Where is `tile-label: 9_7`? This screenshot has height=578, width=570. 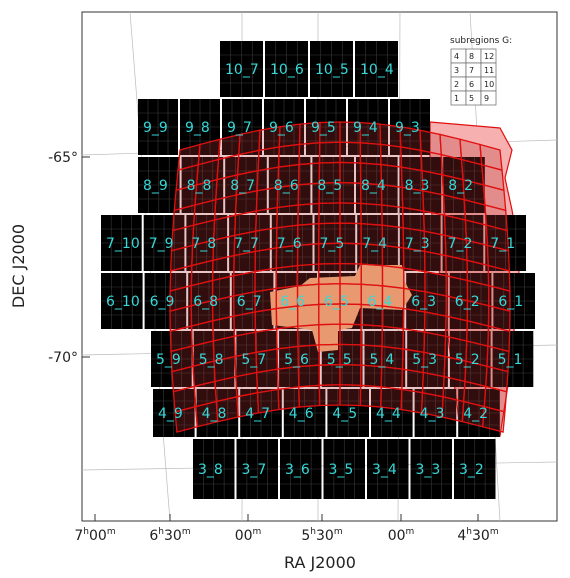
tile-label: 9_7 is located at coordinates (239, 128).